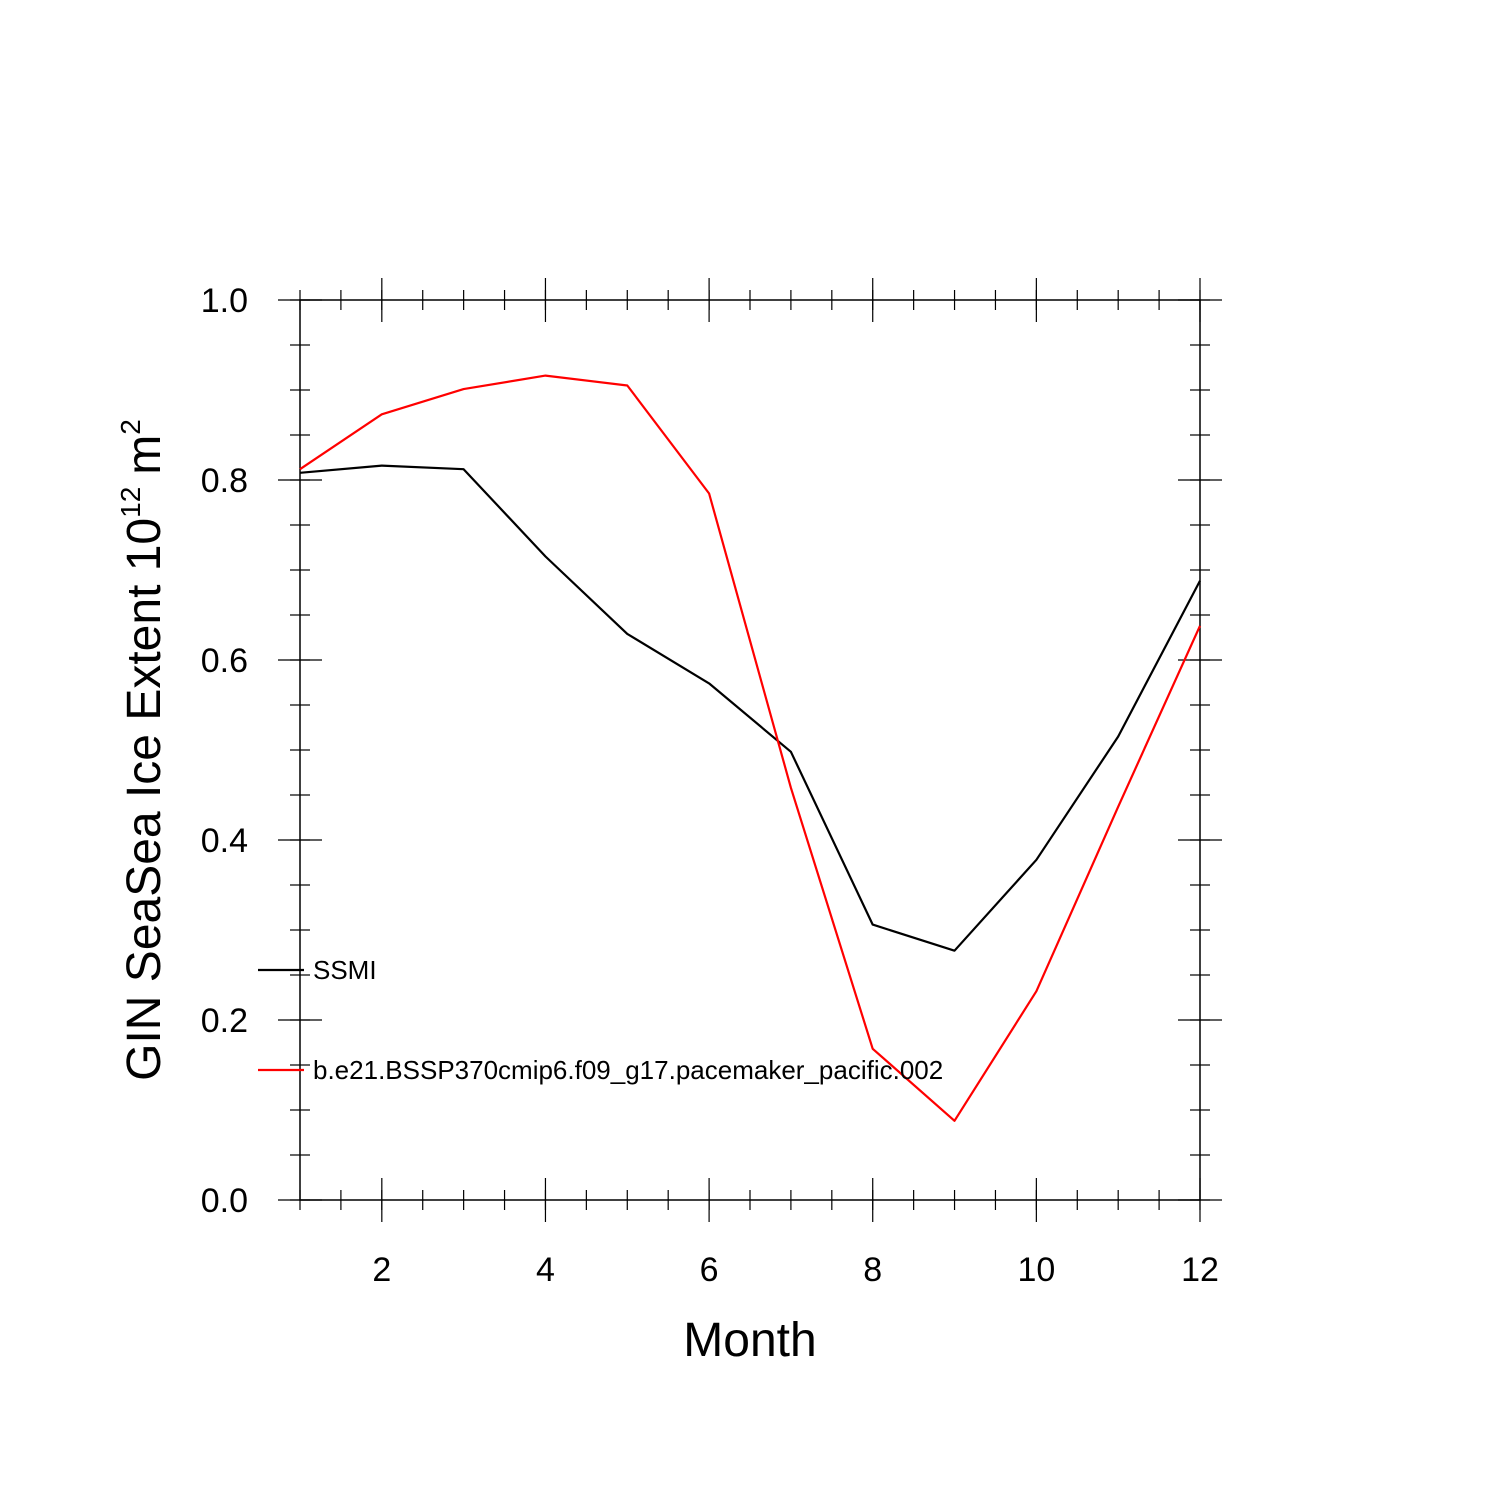 This screenshot has width=1500, height=1500. Describe the element at coordinates (144, 455) in the screenshot. I see `y-axis-title-unit: m` at that location.